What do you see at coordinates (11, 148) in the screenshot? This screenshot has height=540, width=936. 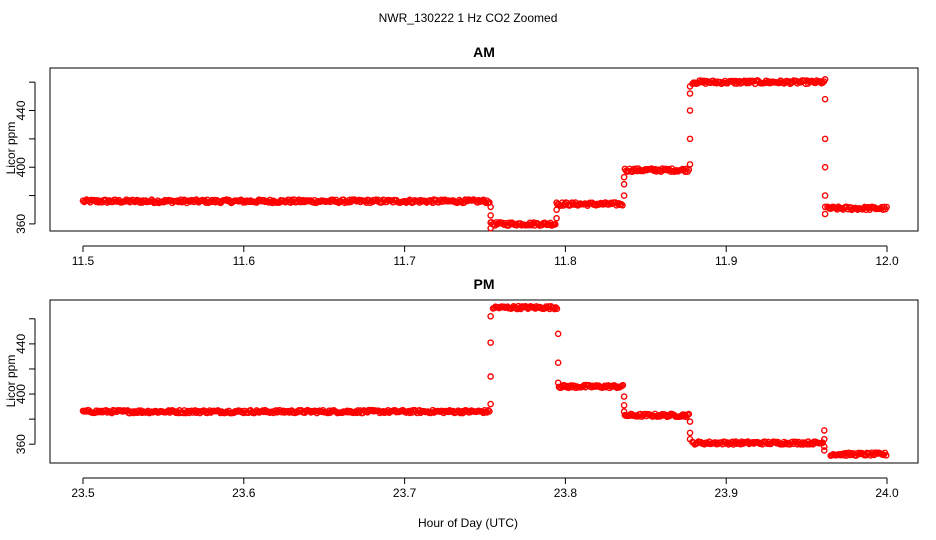 I see `am-y-axis-label: Licor ppm` at bounding box center [11, 148].